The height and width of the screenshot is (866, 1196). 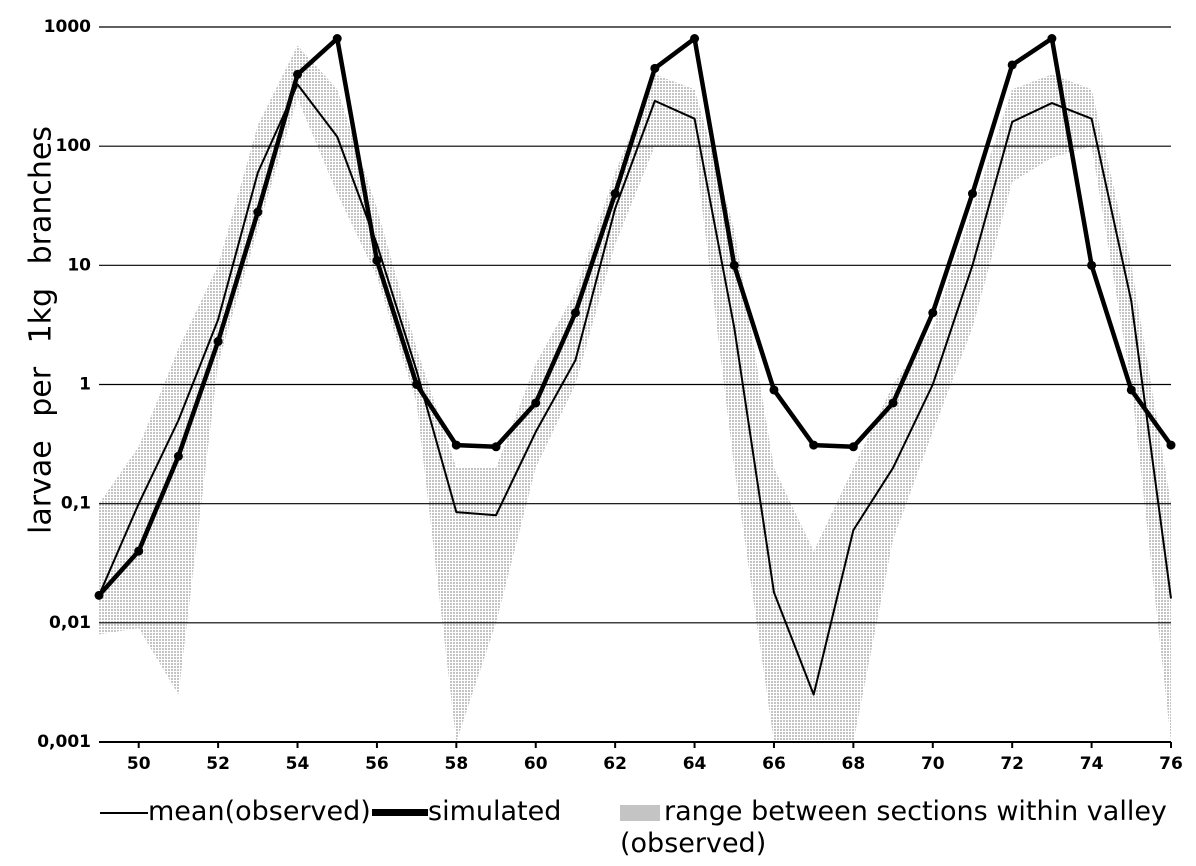 I want to click on legend-label: mean(observed), so click(x=259, y=811).